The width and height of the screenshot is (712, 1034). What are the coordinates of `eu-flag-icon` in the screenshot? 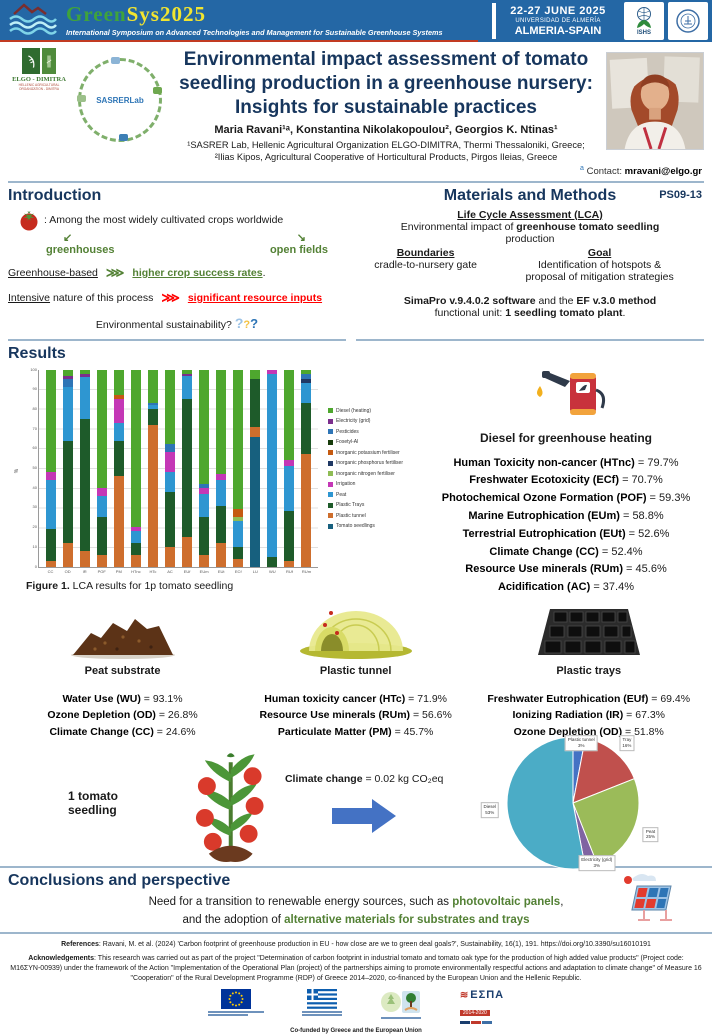 It's located at (235, 999).